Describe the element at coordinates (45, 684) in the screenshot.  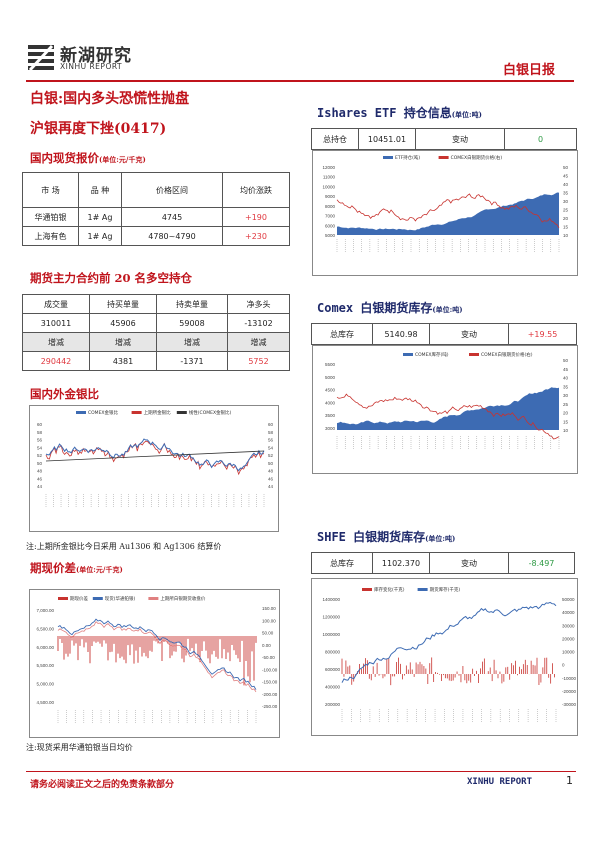
I see `spread-yl-tick-4: 5,000.00` at that location.